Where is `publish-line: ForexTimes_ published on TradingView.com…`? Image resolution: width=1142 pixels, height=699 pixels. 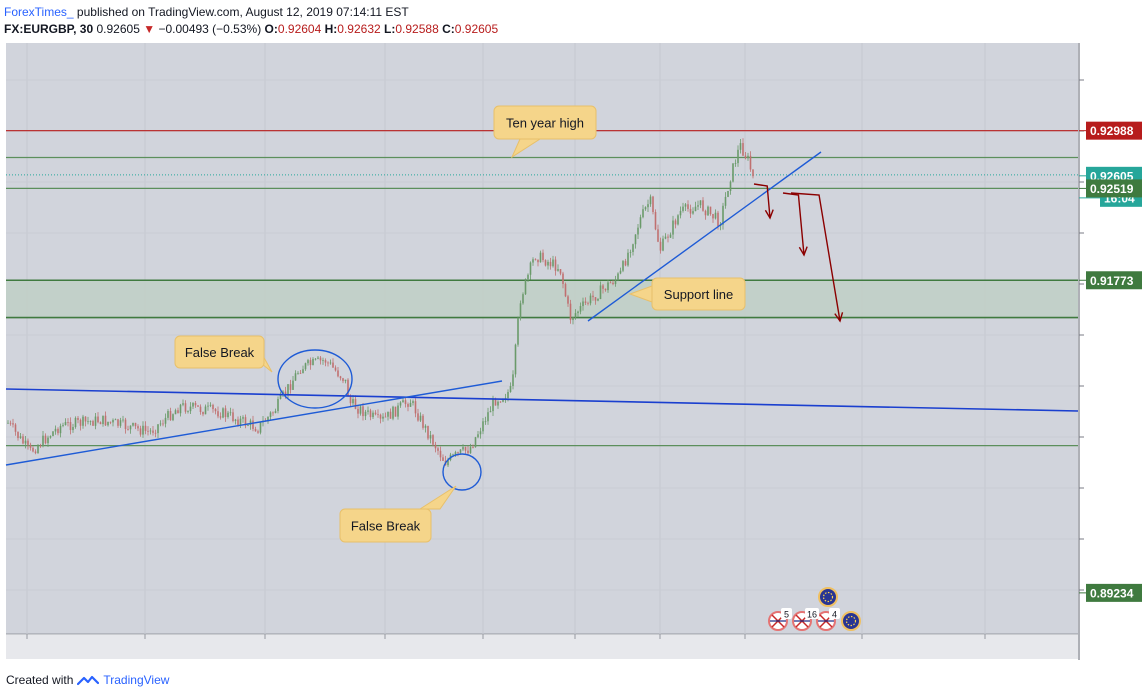 publish-line: ForexTimes_ published on TradingView.com… is located at coordinates (251, 12).